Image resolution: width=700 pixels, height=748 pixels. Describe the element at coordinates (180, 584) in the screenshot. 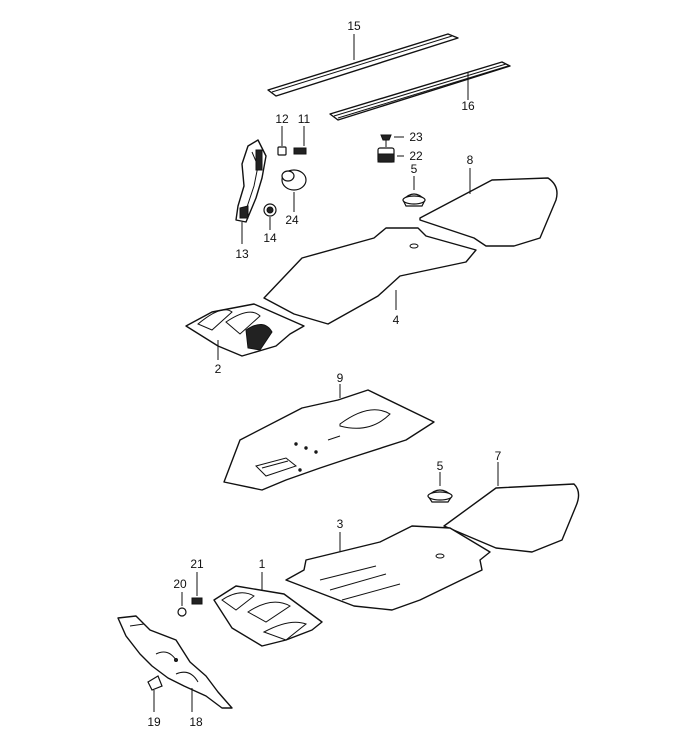

I see `callout-20: 20` at that location.